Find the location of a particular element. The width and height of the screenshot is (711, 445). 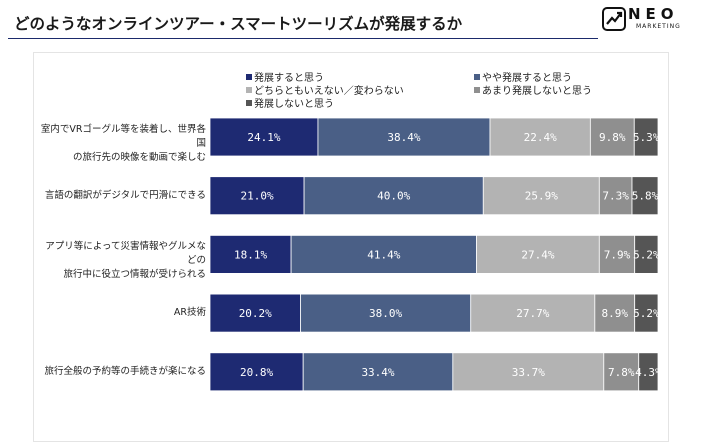

category-label-line: 旅行全般の予約等の手続きが楽になる is located at coordinates (125, 371).